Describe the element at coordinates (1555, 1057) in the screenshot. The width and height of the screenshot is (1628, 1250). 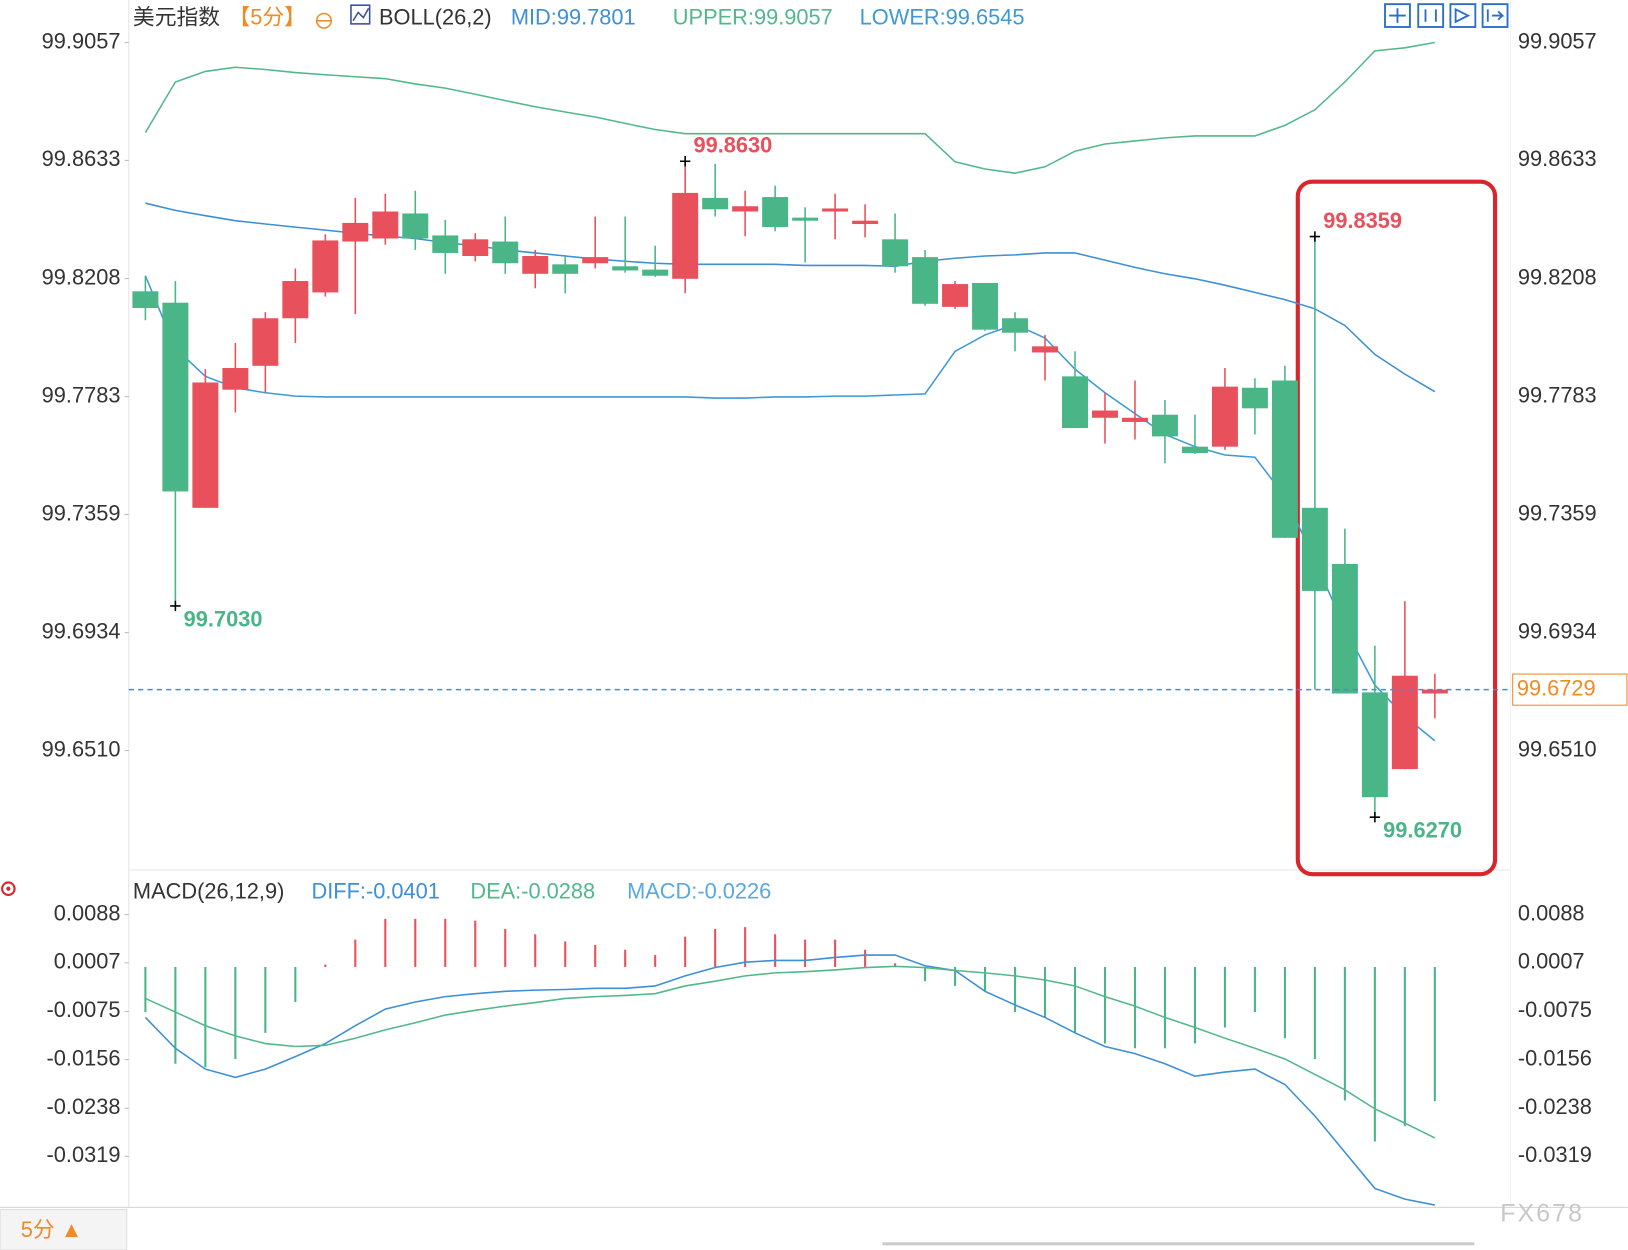
I see `y-tick-label-right: -0.0156` at that location.